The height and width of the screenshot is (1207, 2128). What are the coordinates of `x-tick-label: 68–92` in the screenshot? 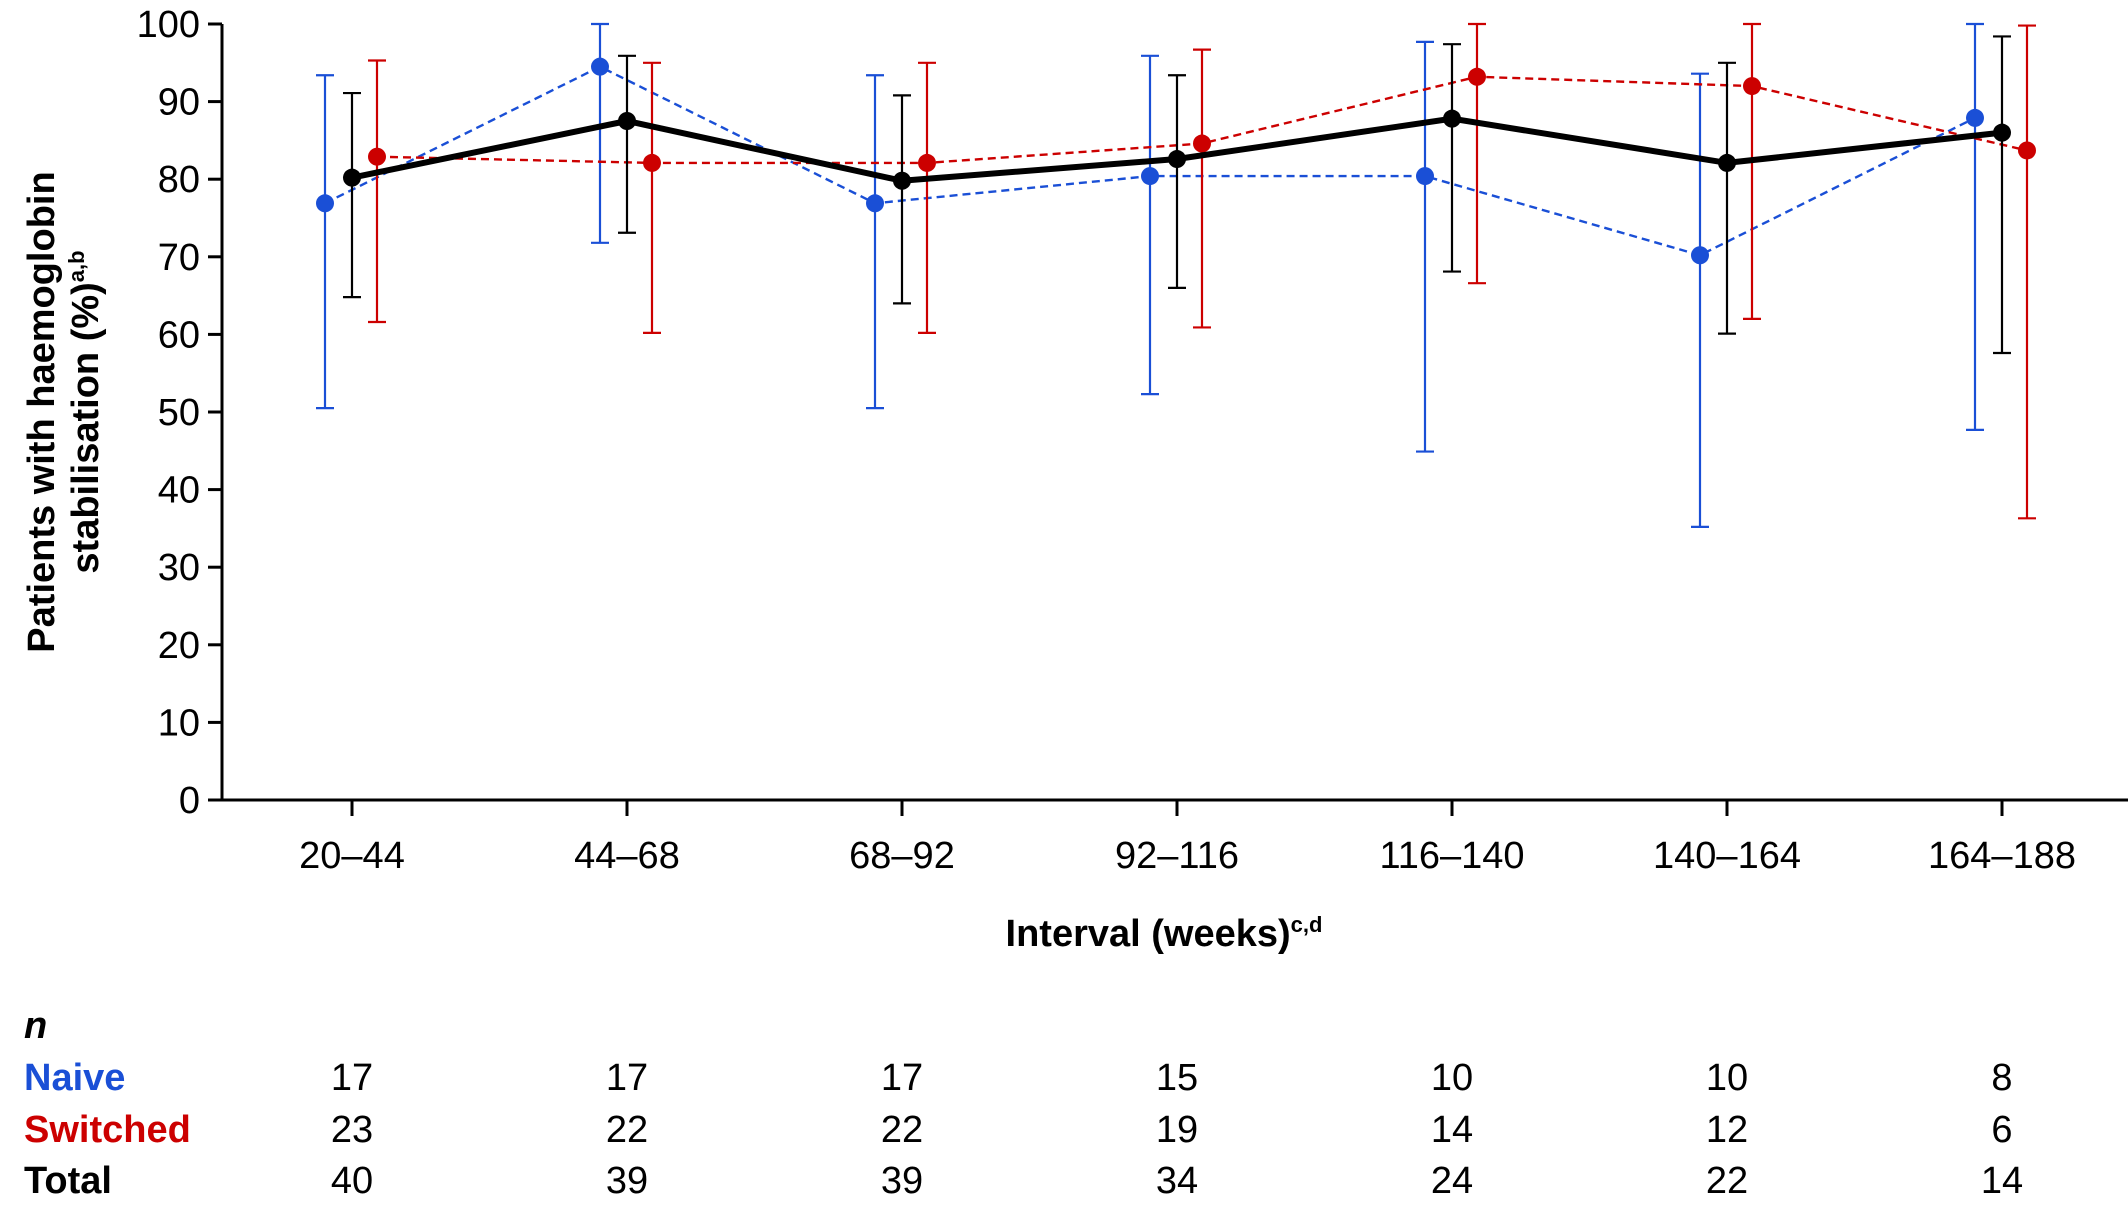 It's located at (902, 856).